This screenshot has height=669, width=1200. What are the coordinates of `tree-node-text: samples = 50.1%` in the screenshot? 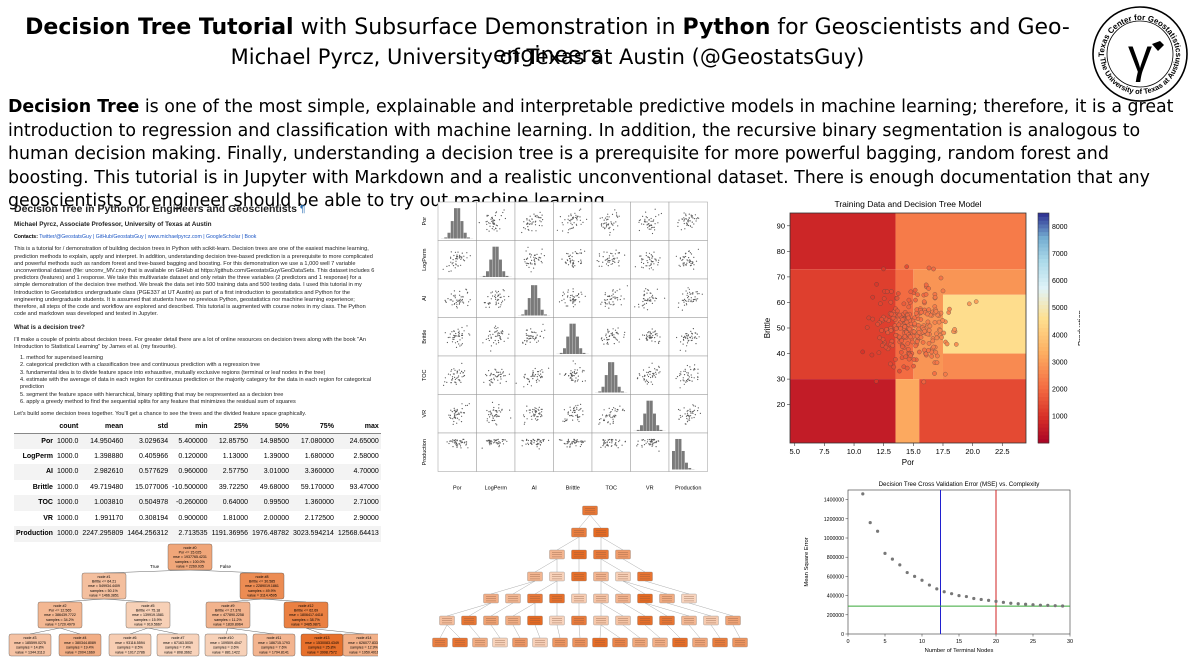 It's located at (104, 591).